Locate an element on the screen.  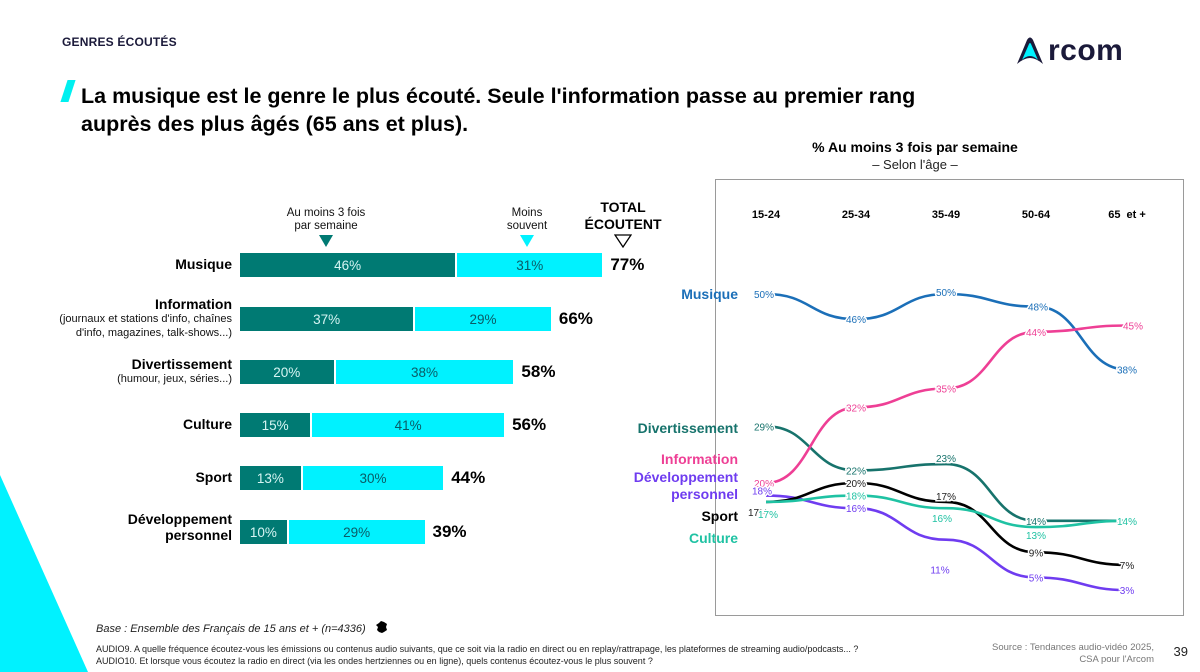
series-label-information: Information is located at coordinates (699, 459).